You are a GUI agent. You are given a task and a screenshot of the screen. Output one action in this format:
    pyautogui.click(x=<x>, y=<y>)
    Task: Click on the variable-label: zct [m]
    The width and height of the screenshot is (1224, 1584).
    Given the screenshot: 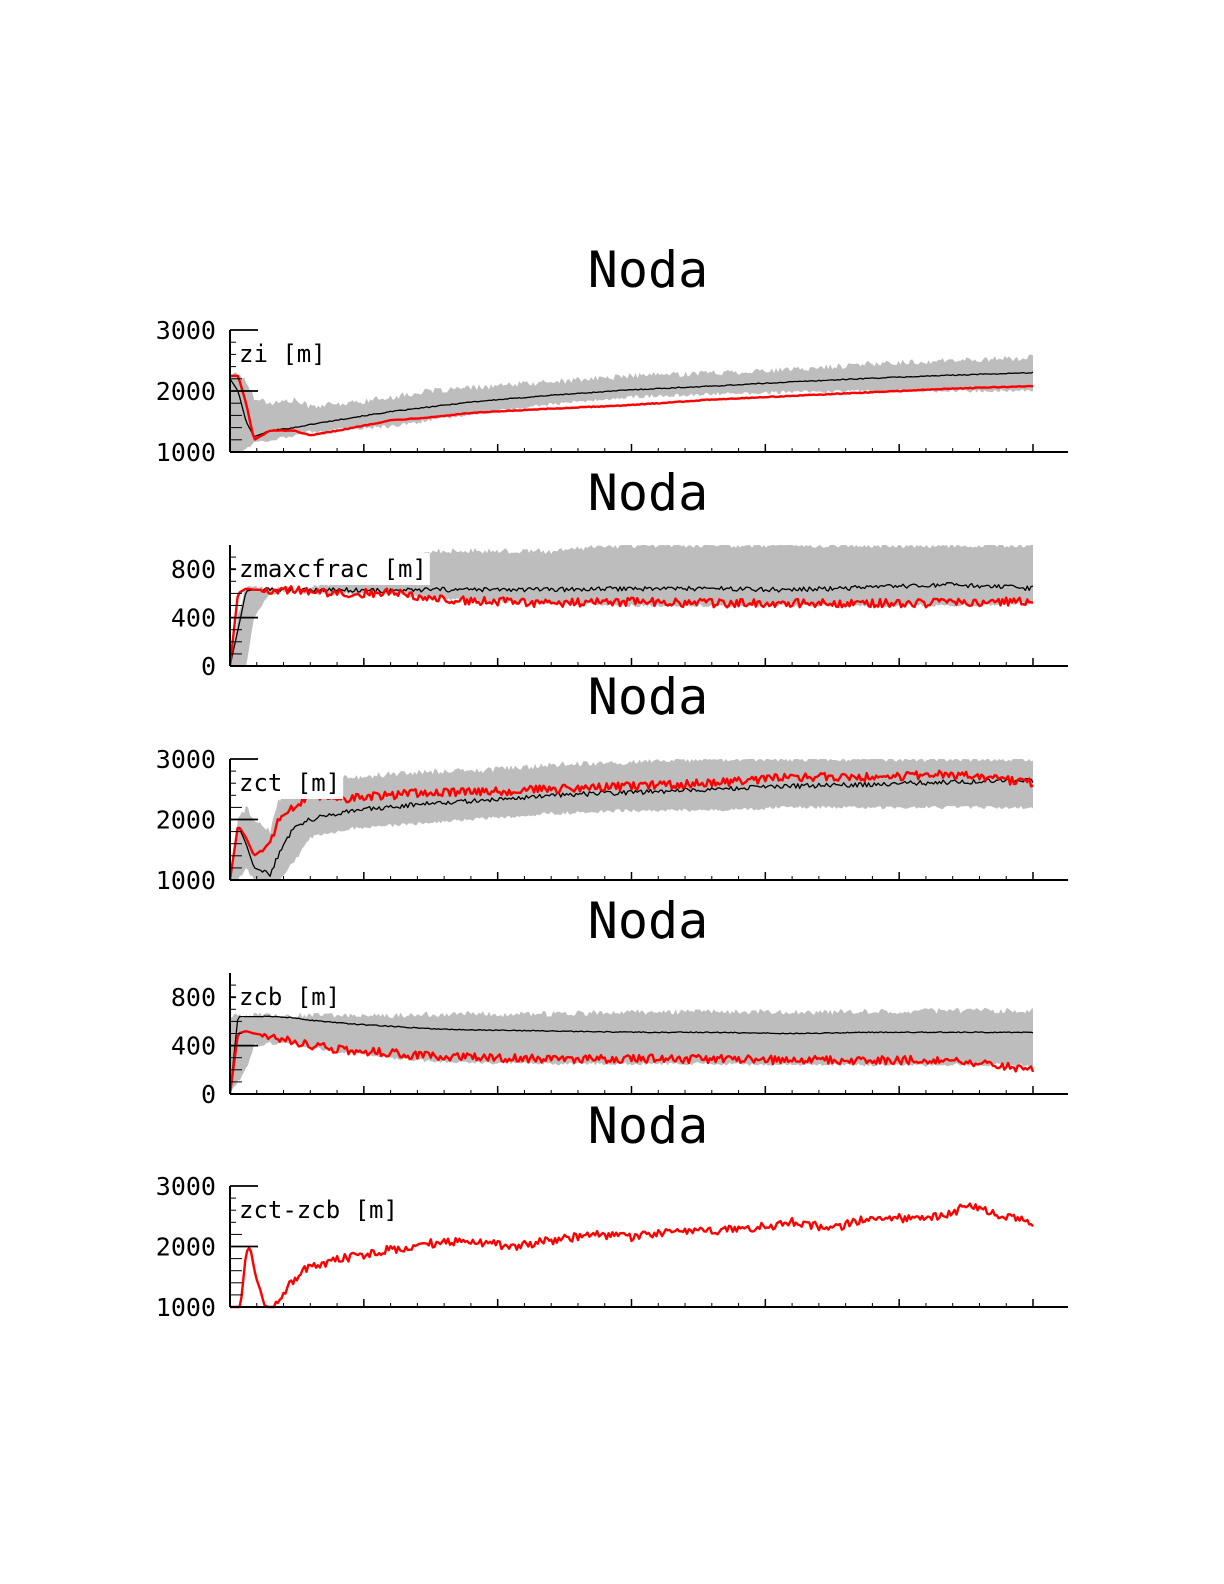 What is the action you would take?
    pyautogui.click(x=289, y=783)
    